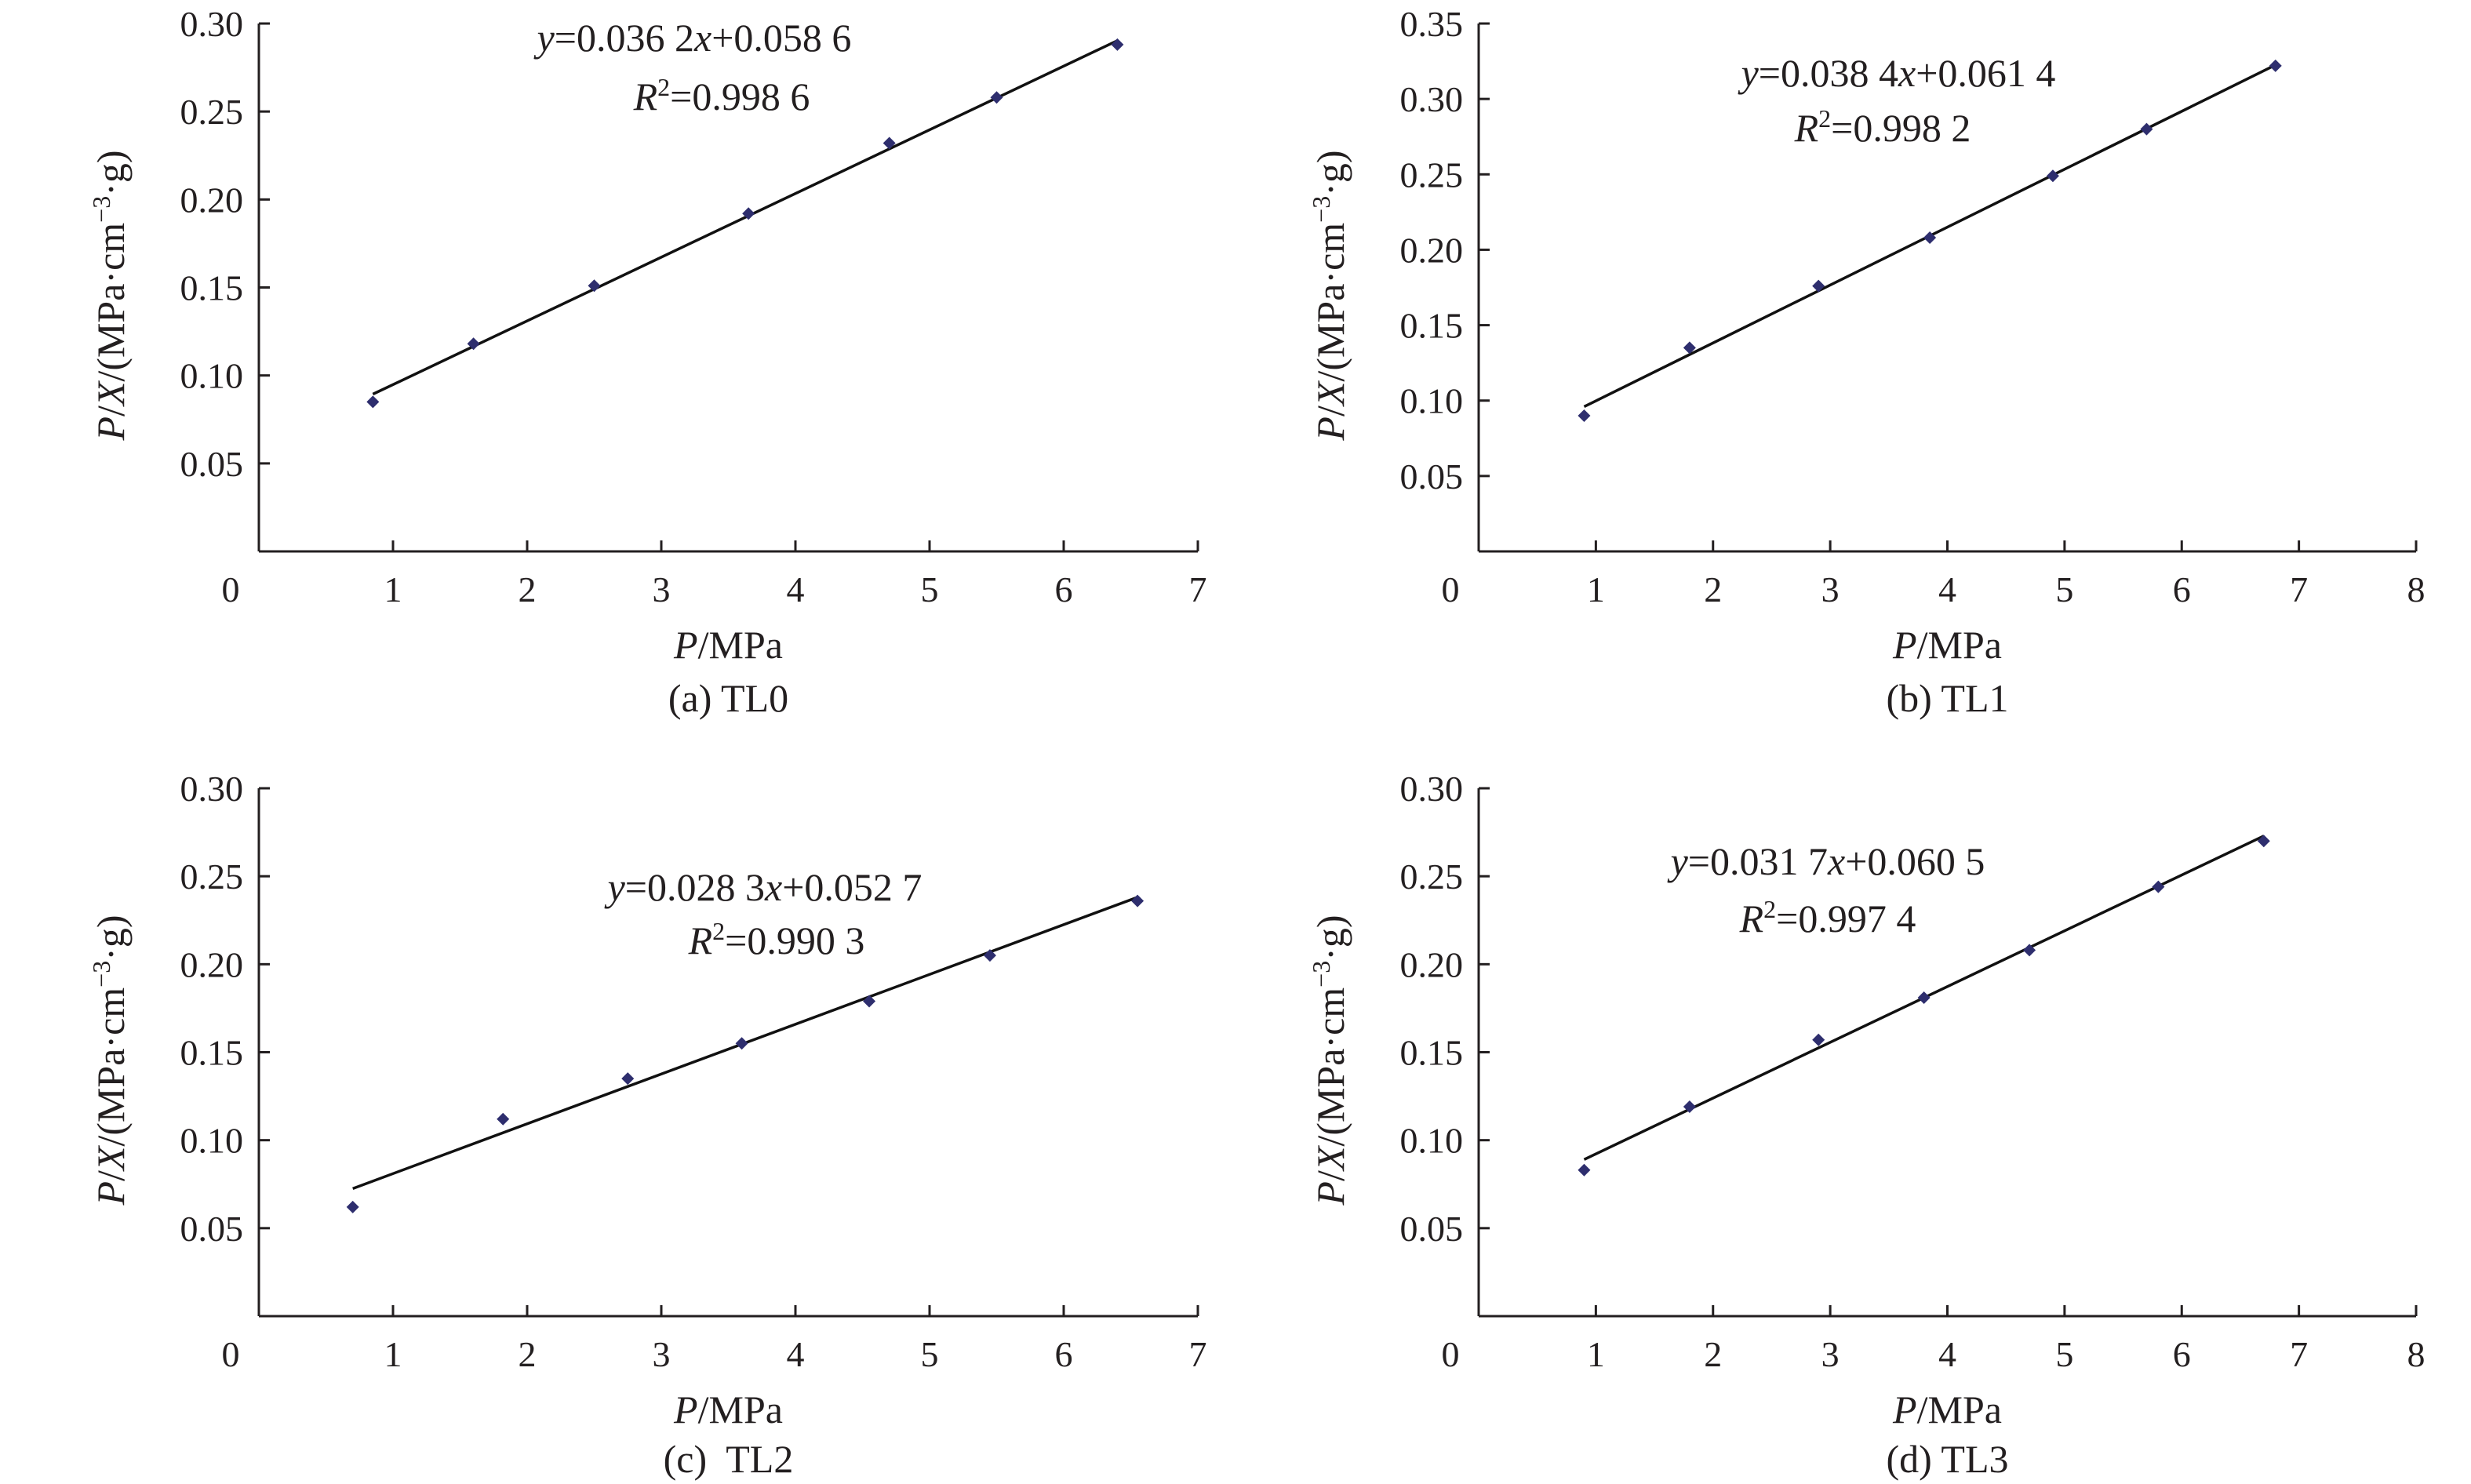 This screenshot has height=1484, width=2471. I want to click on r-squared-label: R2=0.990 3, so click(777, 939).